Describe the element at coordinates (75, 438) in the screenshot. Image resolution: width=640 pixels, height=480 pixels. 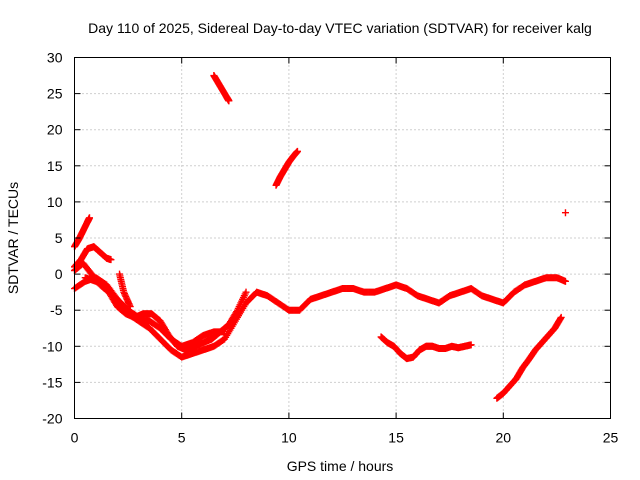
I see `x-tick-label: 0` at that location.